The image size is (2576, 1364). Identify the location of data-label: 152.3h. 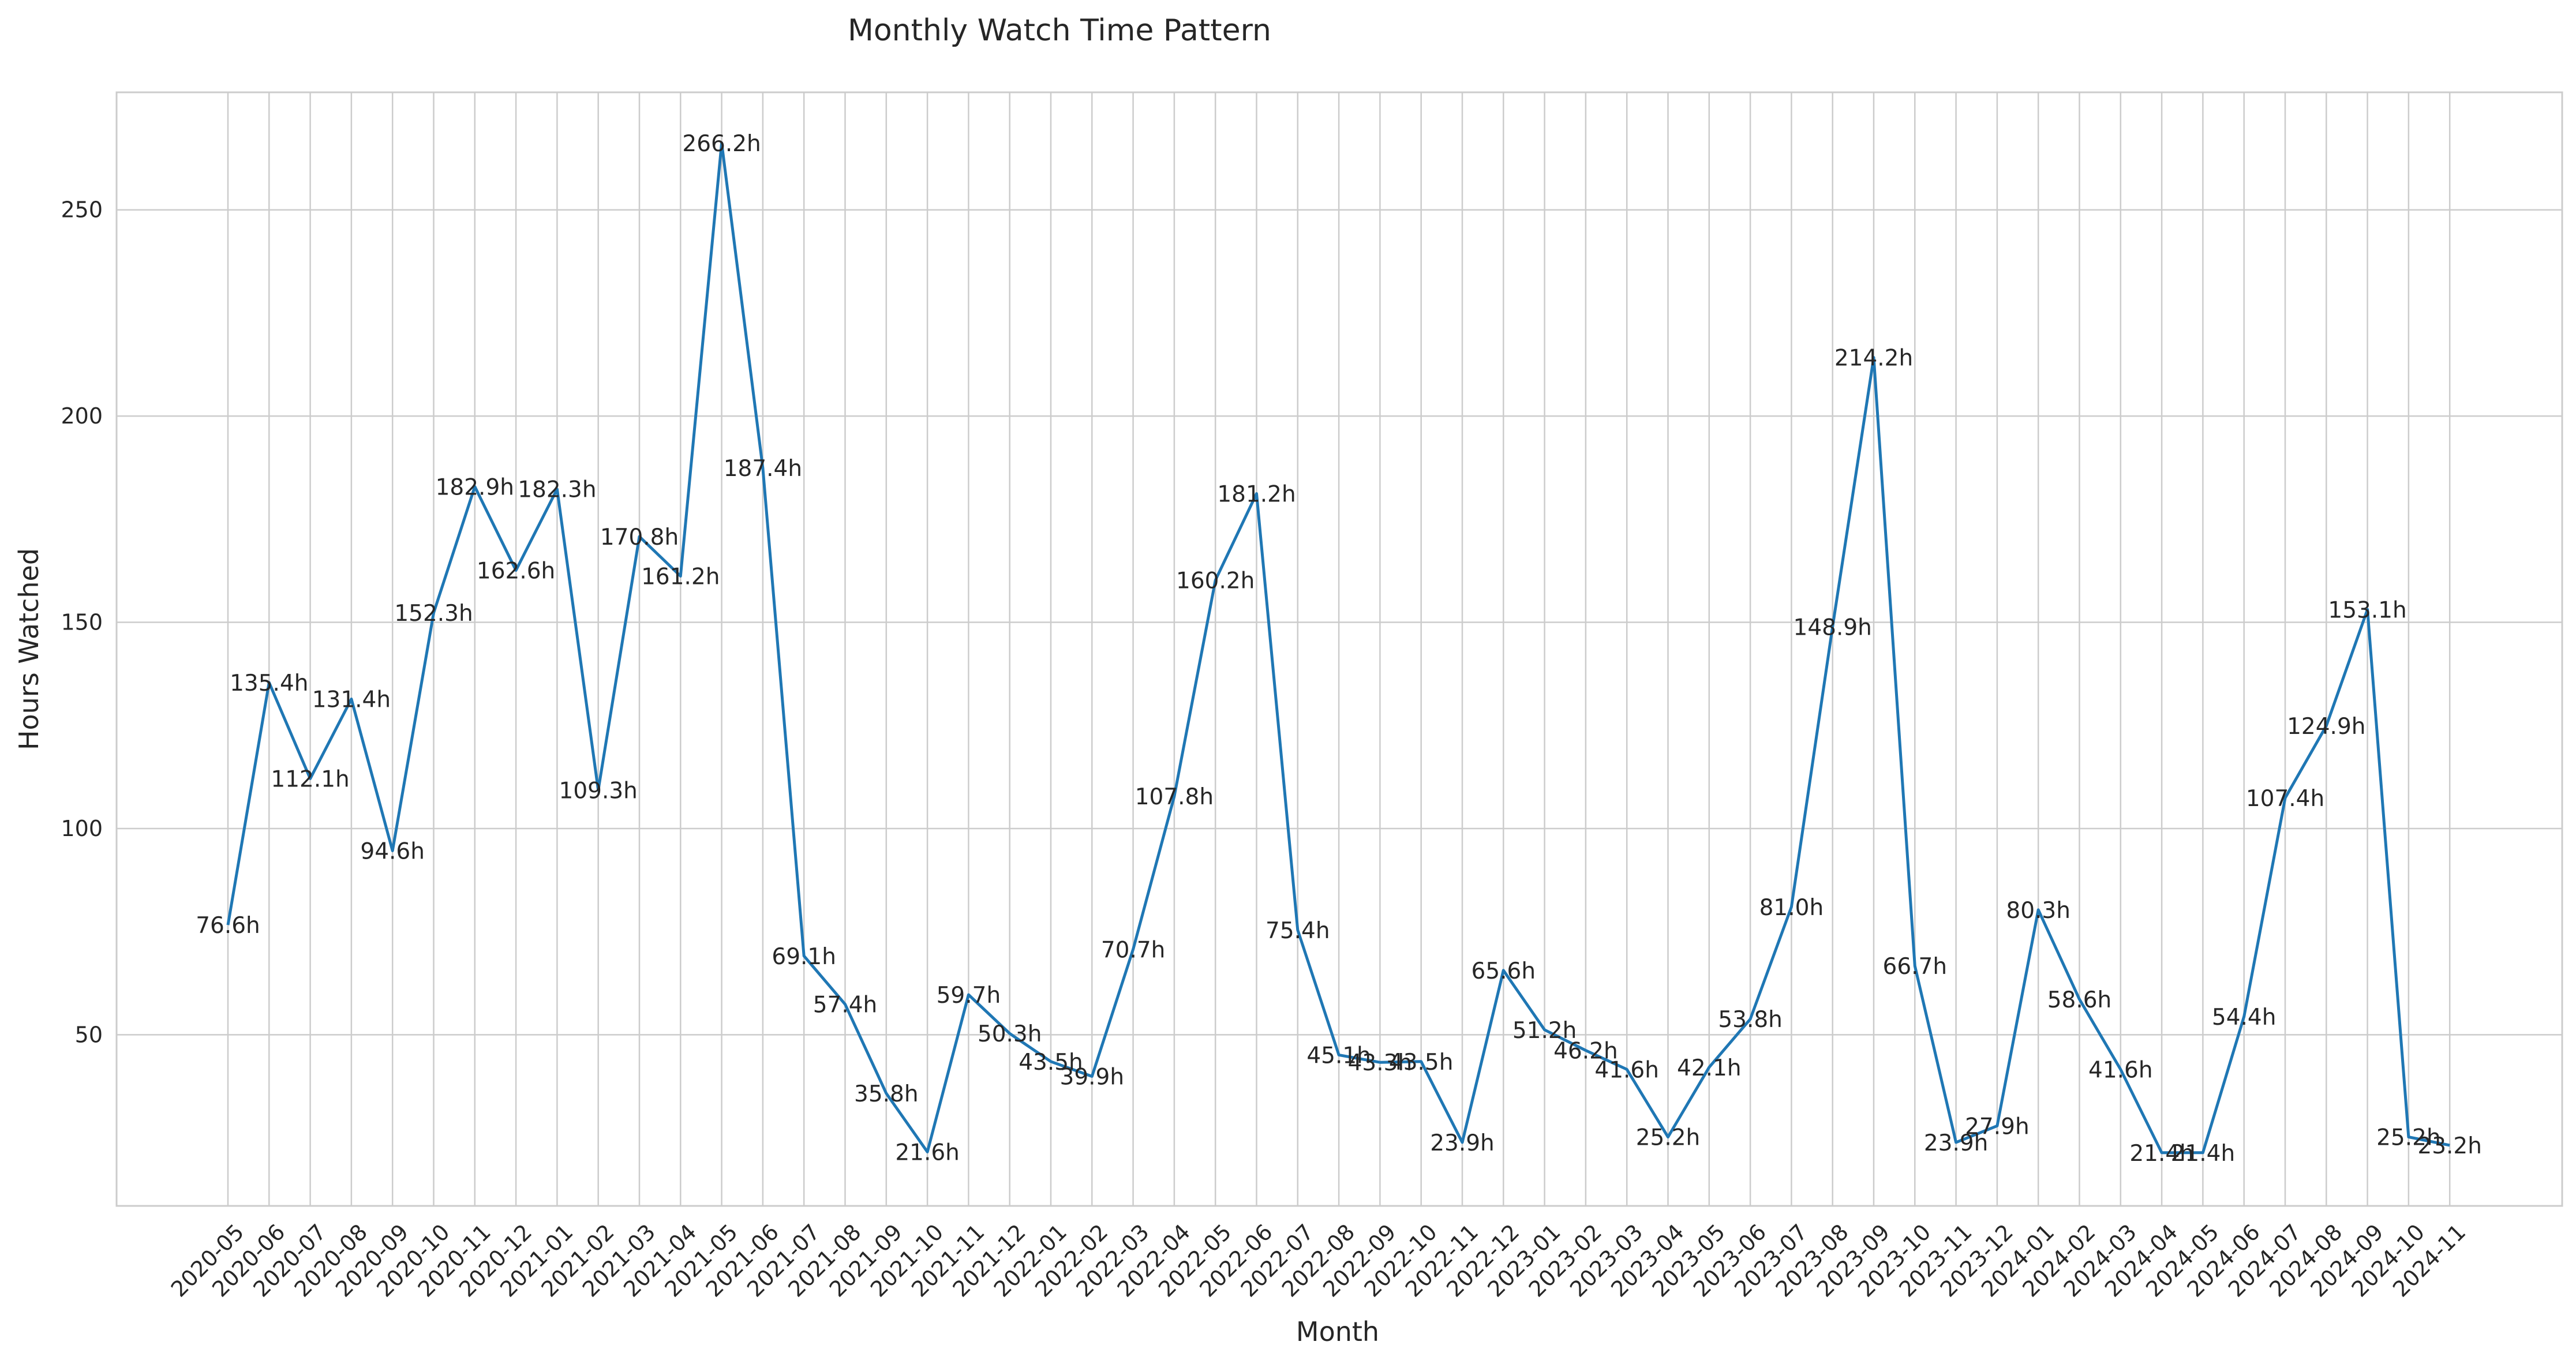
(433, 614).